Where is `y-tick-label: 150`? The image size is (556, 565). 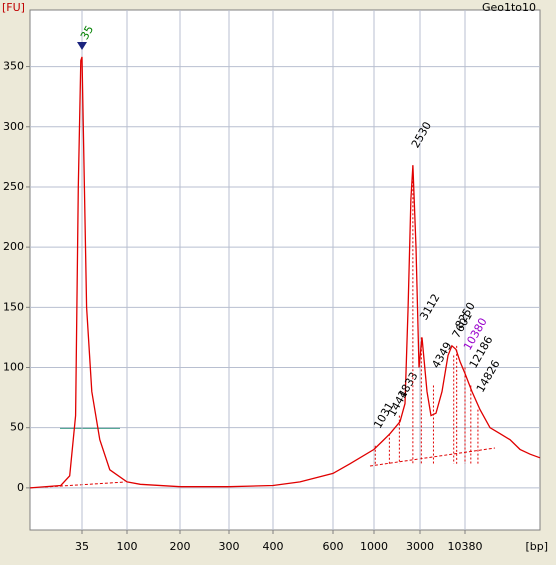
y-tick-label: 150 is located at coordinates (13, 306).